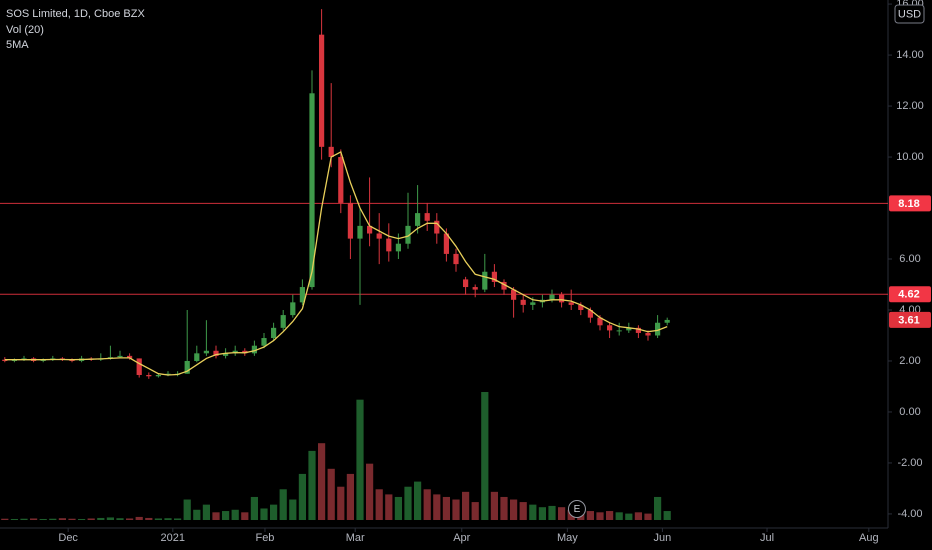  I want to click on x-tick-label: Mar, so click(355, 538).